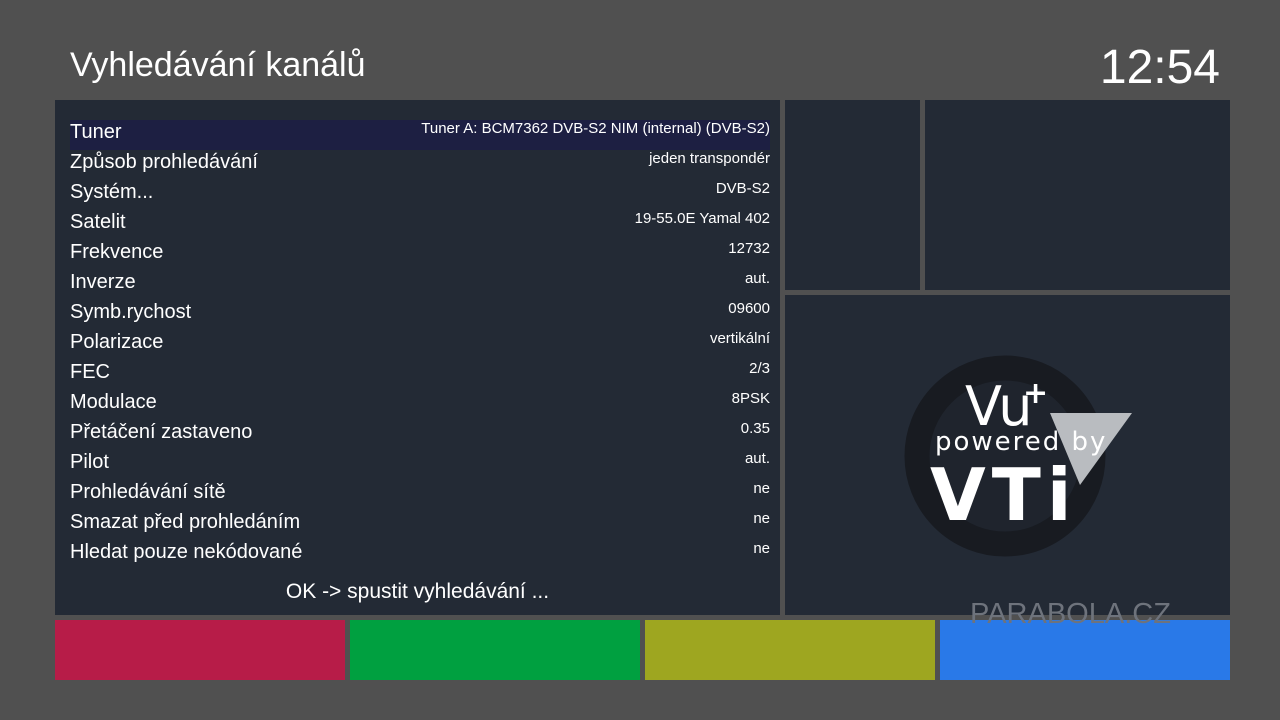  I want to click on screen-title: Vyhledávání kanálů, so click(218, 65).